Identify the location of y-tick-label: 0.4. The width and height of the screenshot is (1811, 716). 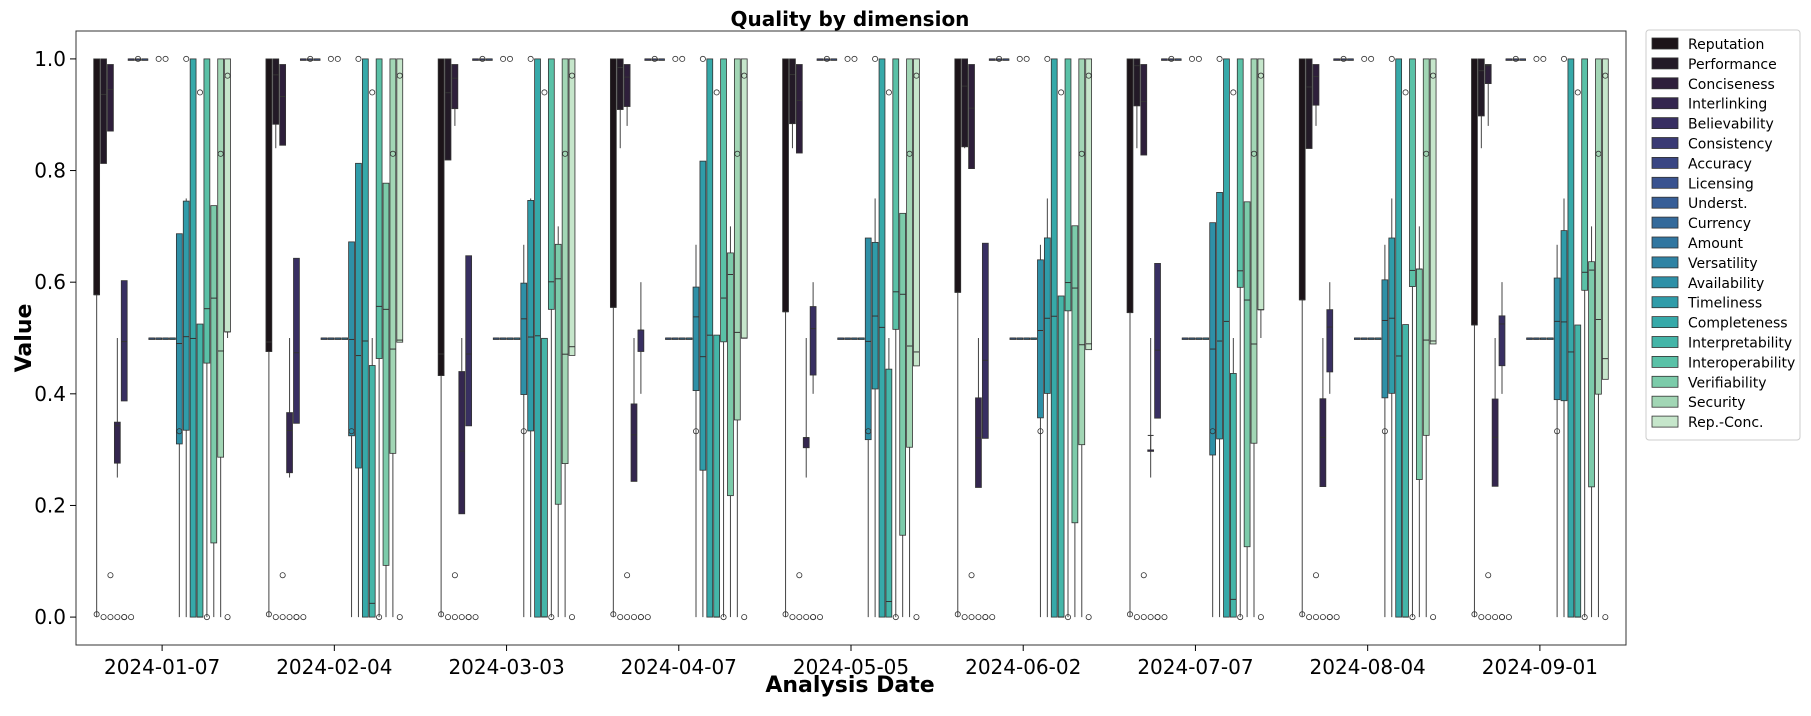
(50, 394).